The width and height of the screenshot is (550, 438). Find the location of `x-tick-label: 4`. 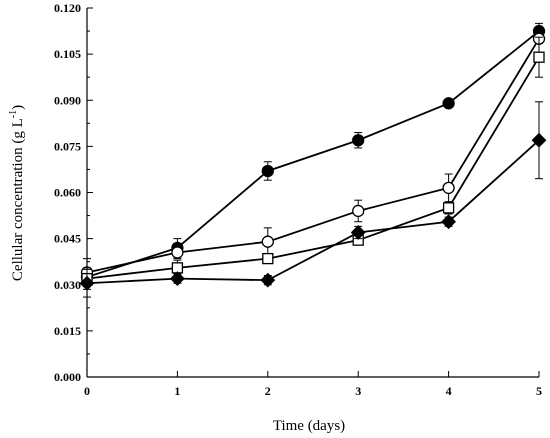

x-tick-label: 4 is located at coordinates (449, 391).